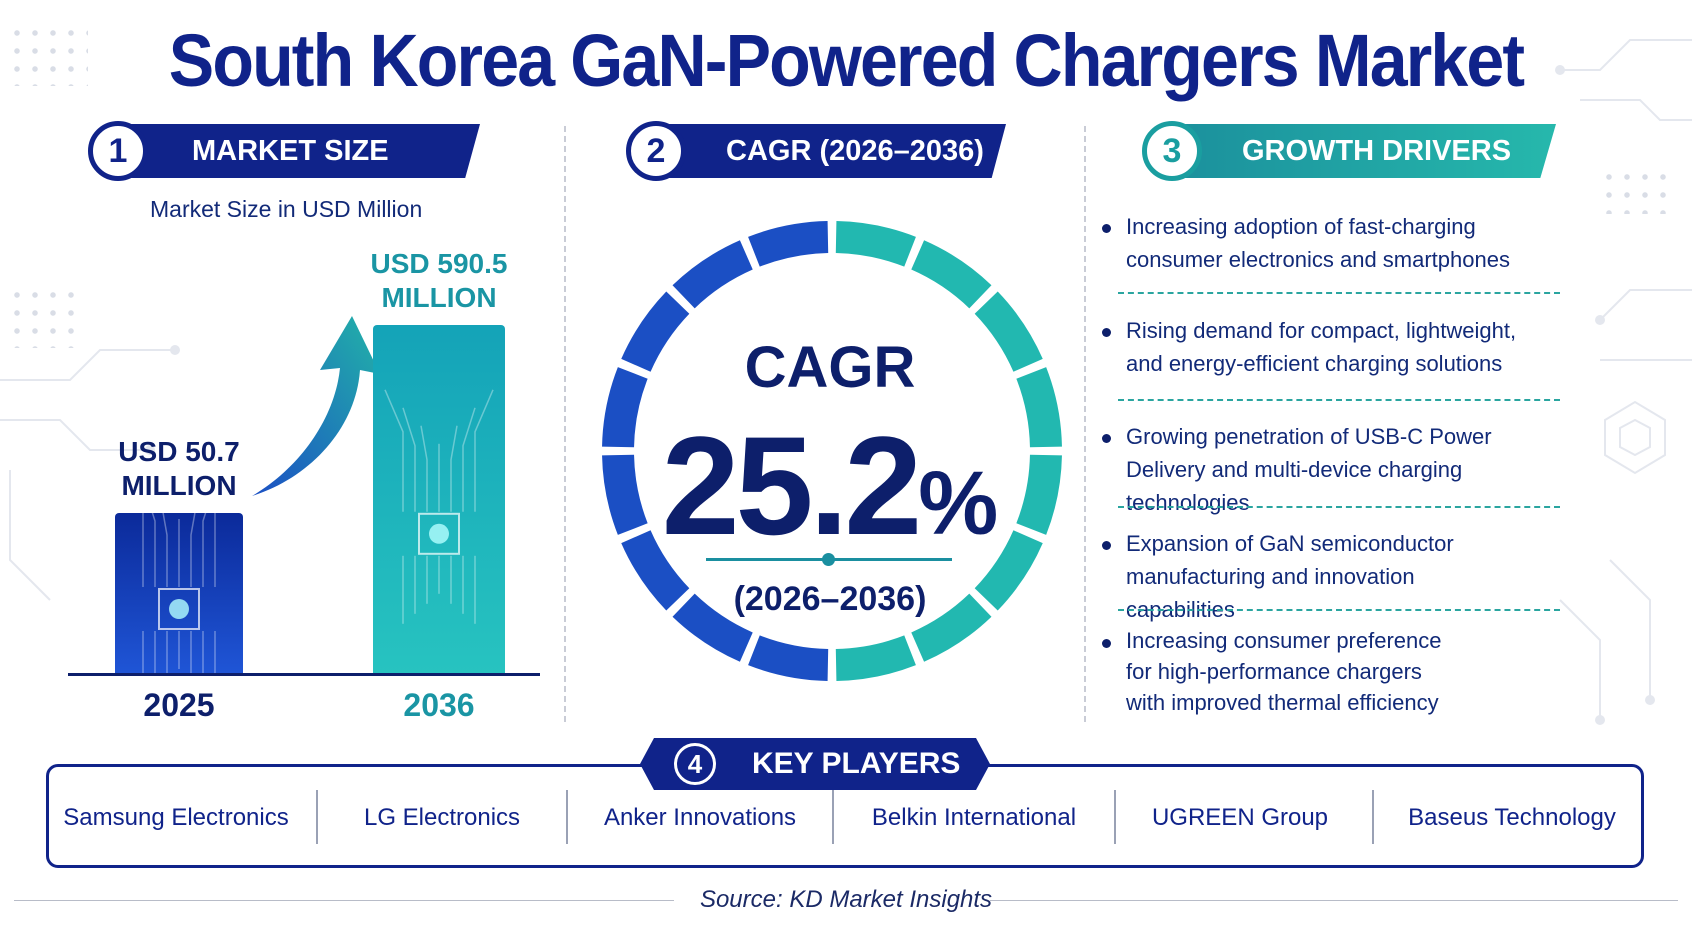 The width and height of the screenshot is (1692, 930). I want to click on cagr-ring, so click(832, 451).